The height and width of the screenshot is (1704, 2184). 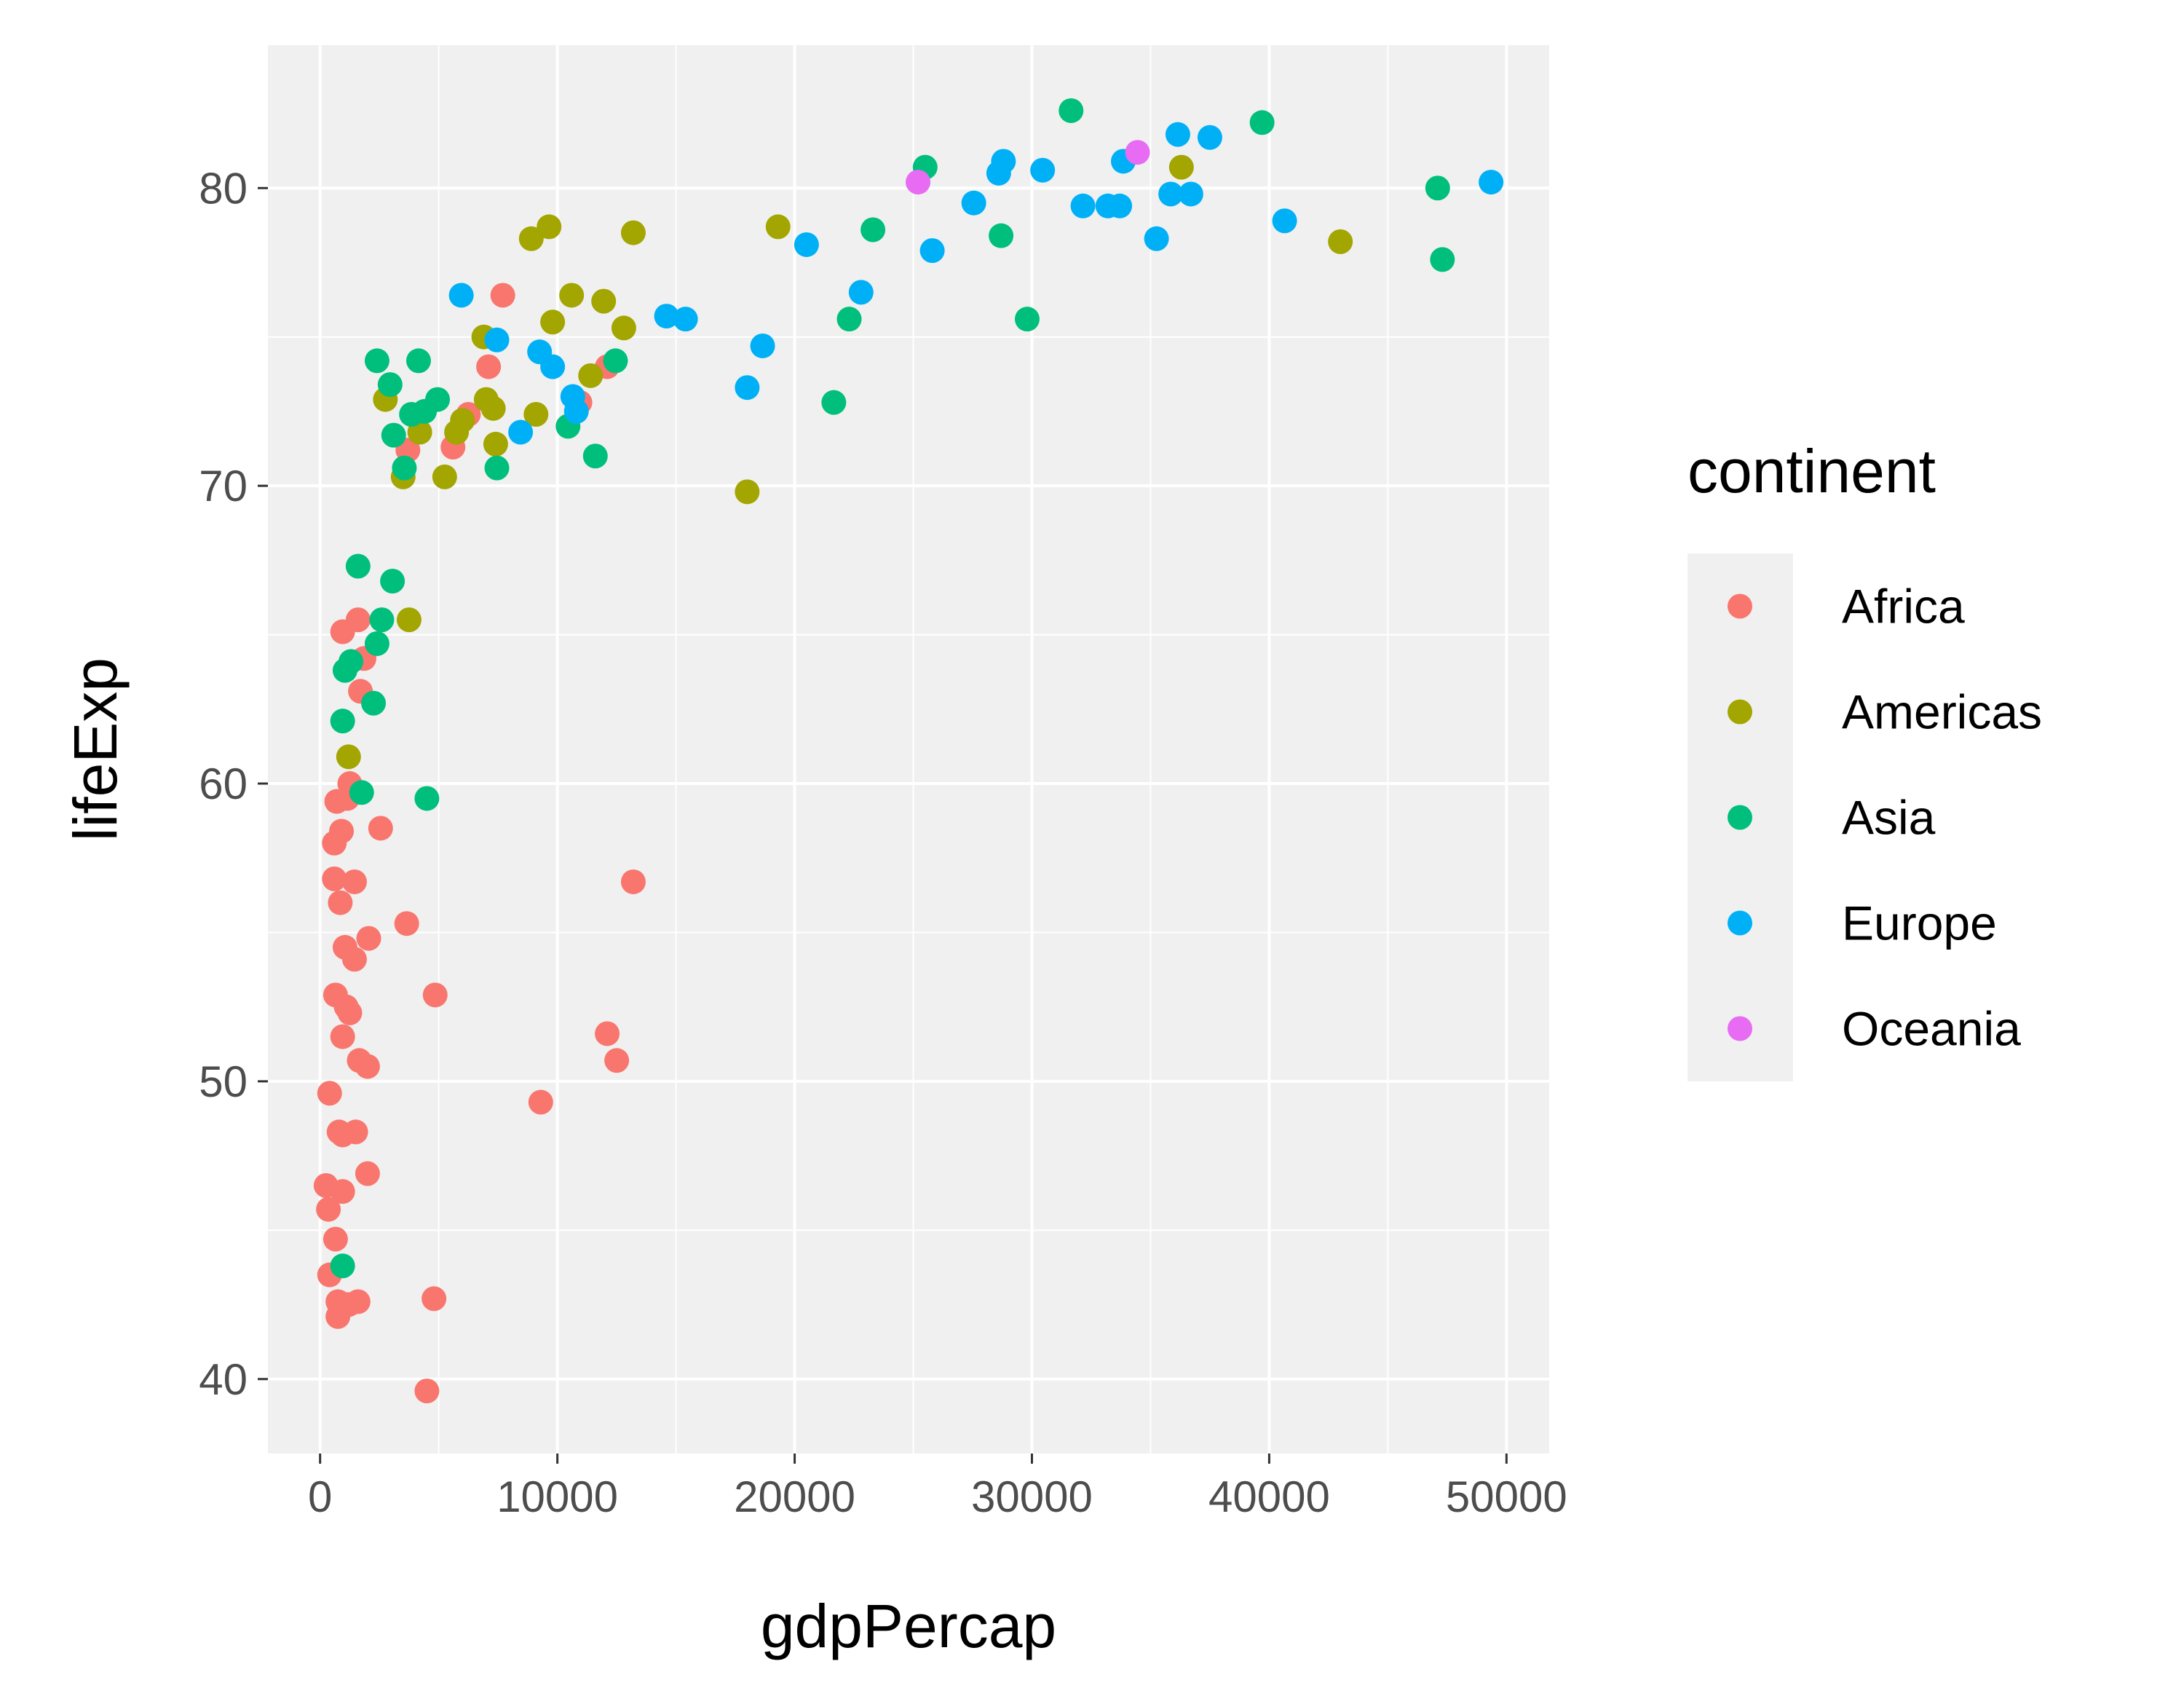 I want to click on x-tick-label: 40000, so click(x=1269, y=1496).